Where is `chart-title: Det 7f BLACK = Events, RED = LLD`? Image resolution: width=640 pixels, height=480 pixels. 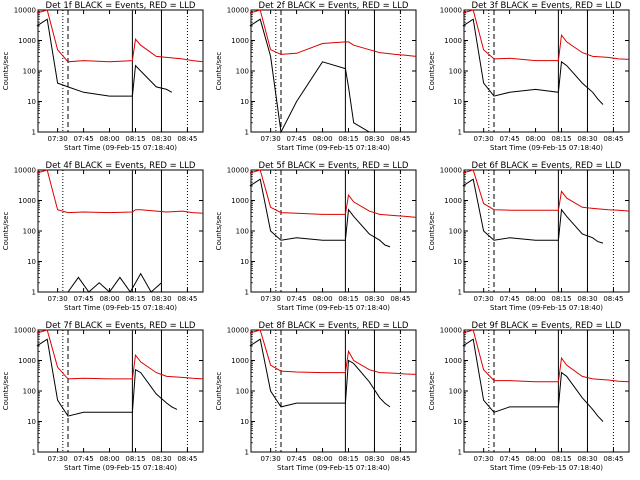 chart-title: Det 7f BLACK = Events, RED = LLD is located at coordinates (121, 326).